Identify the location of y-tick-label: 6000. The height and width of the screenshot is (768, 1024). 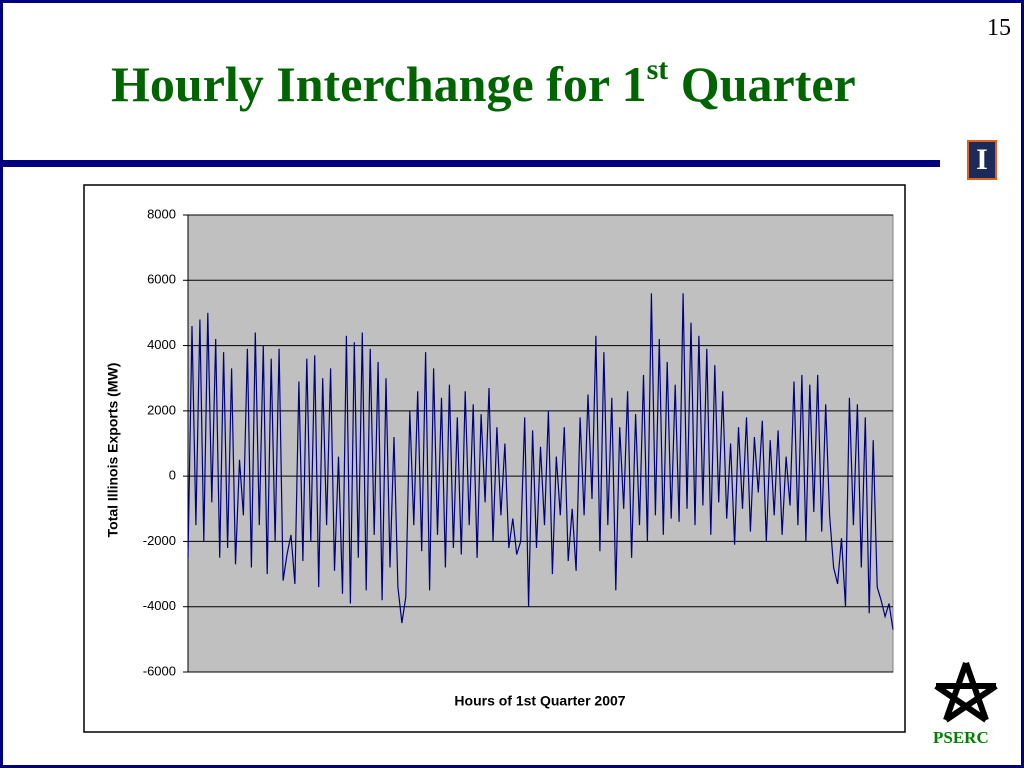
(161, 279).